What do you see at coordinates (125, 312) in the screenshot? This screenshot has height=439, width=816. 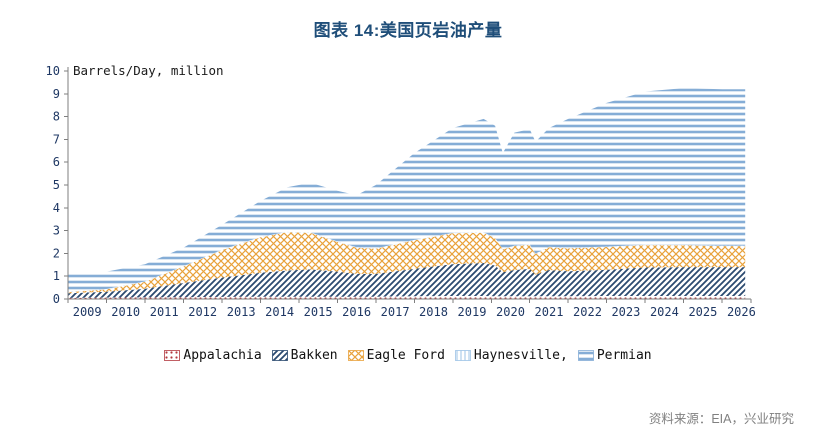 I see `svg-text: 2010` at bounding box center [125, 312].